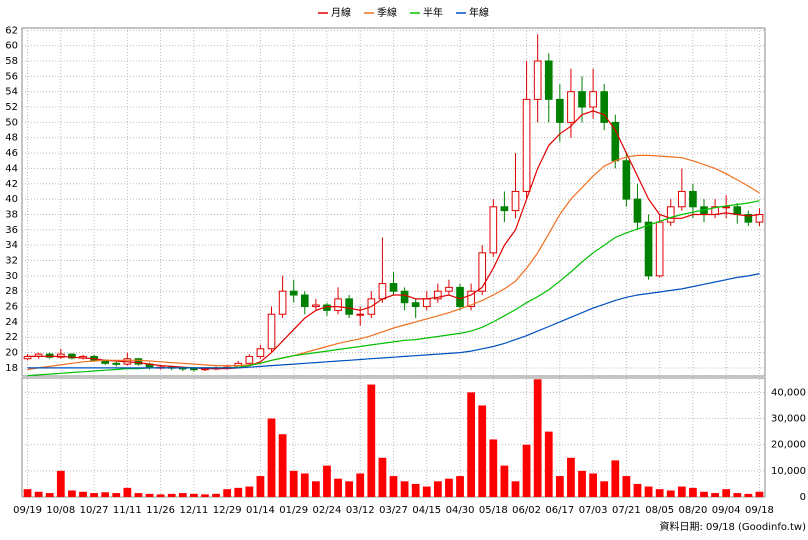 The height and width of the screenshot is (540, 808). I want to click on y-tick-label: 44, so click(11, 168).